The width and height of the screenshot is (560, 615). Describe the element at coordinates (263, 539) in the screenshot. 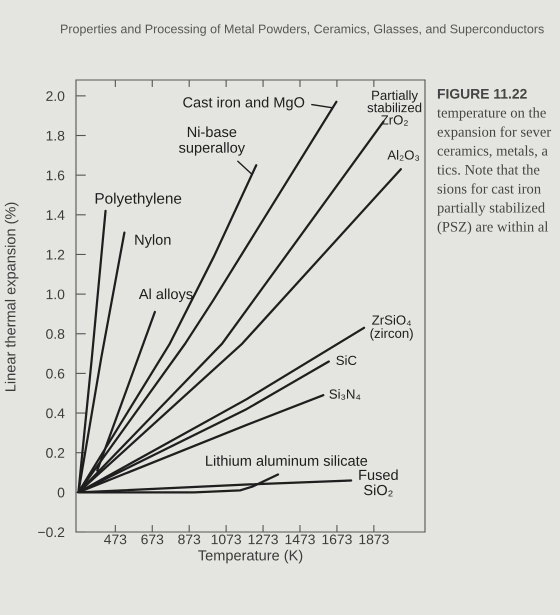

I see `x-tick-label: 1273` at that location.